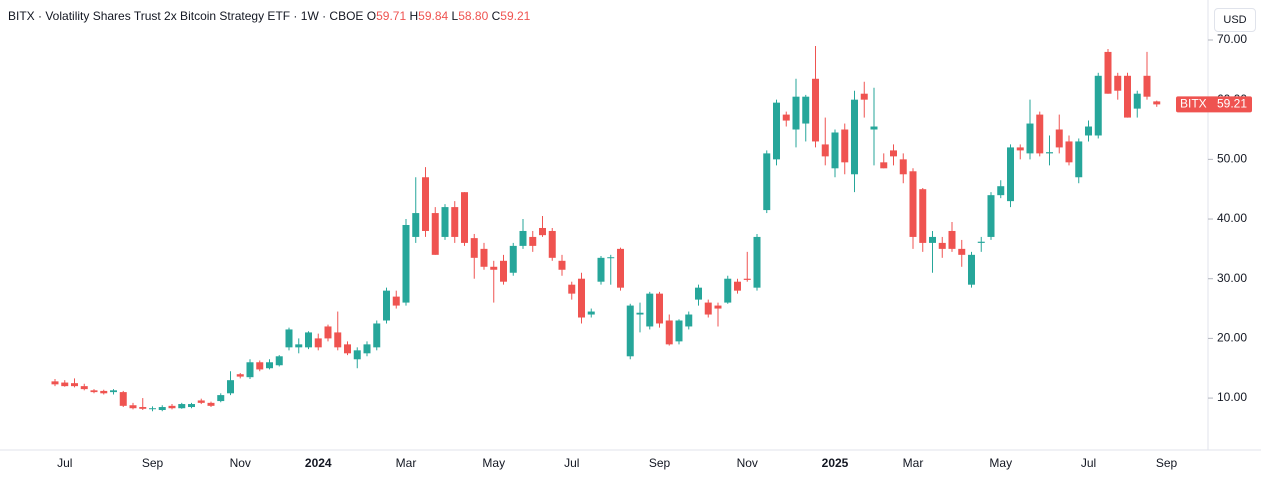 This screenshot has height=483, width=1261. What do you see at coordinates (493, 463) in the screenshot?
I see `x-tick-label: May` at bounding box center [493, 463].